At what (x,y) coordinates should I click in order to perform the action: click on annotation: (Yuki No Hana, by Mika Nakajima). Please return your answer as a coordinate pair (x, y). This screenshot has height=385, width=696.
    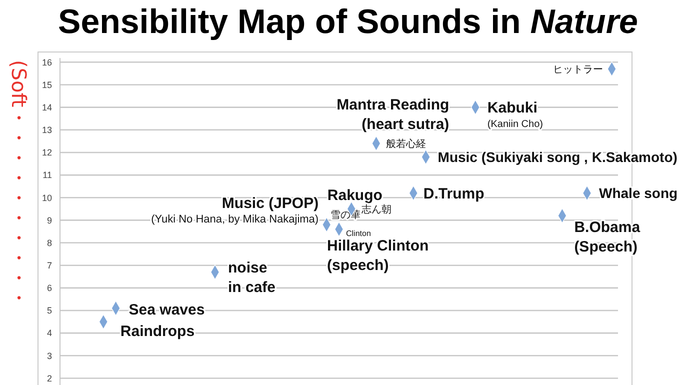
    Looking at the image, I should click on (235, 220).